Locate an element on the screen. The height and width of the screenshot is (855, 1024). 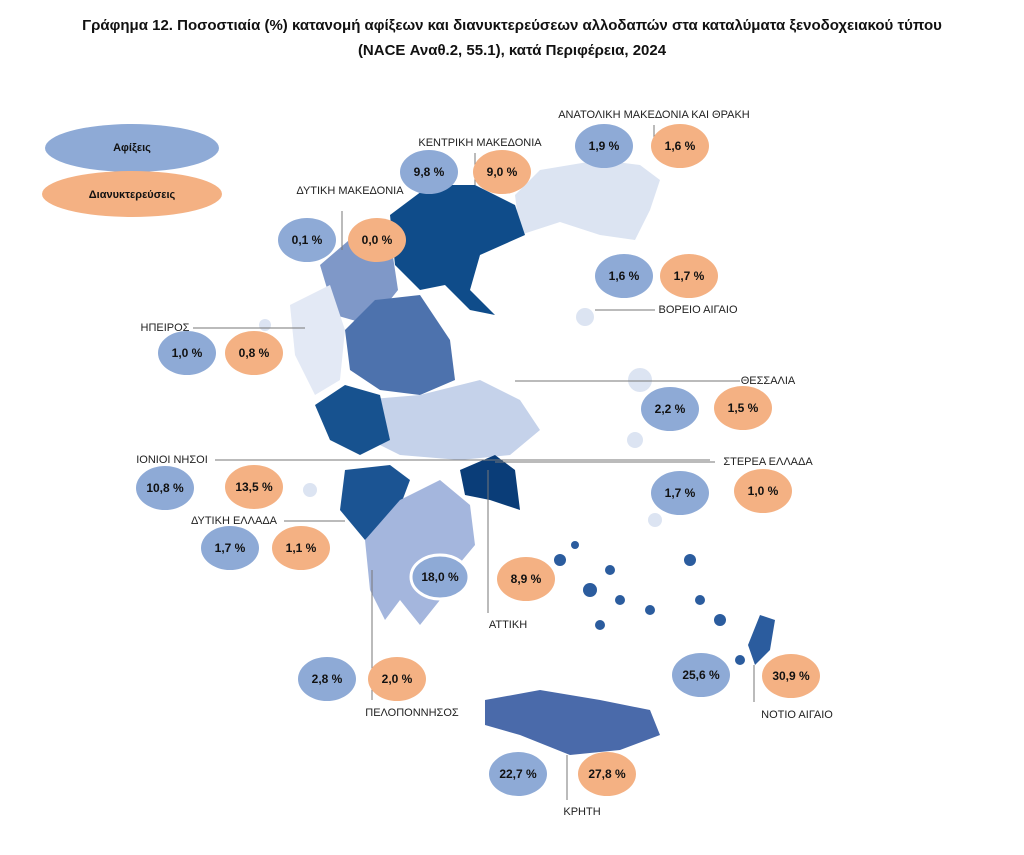
legend-label: Αφίξεις is located at coordinates (132, 148).